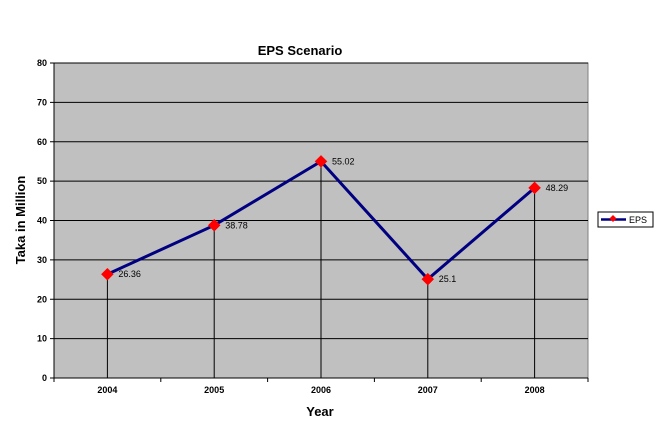 This screenshot has width=660, height=433. What do you see at coordinates (300, 50) in the screenshot?
I see `chart-title: EPS Scenario` at bounding box center [300, 50].